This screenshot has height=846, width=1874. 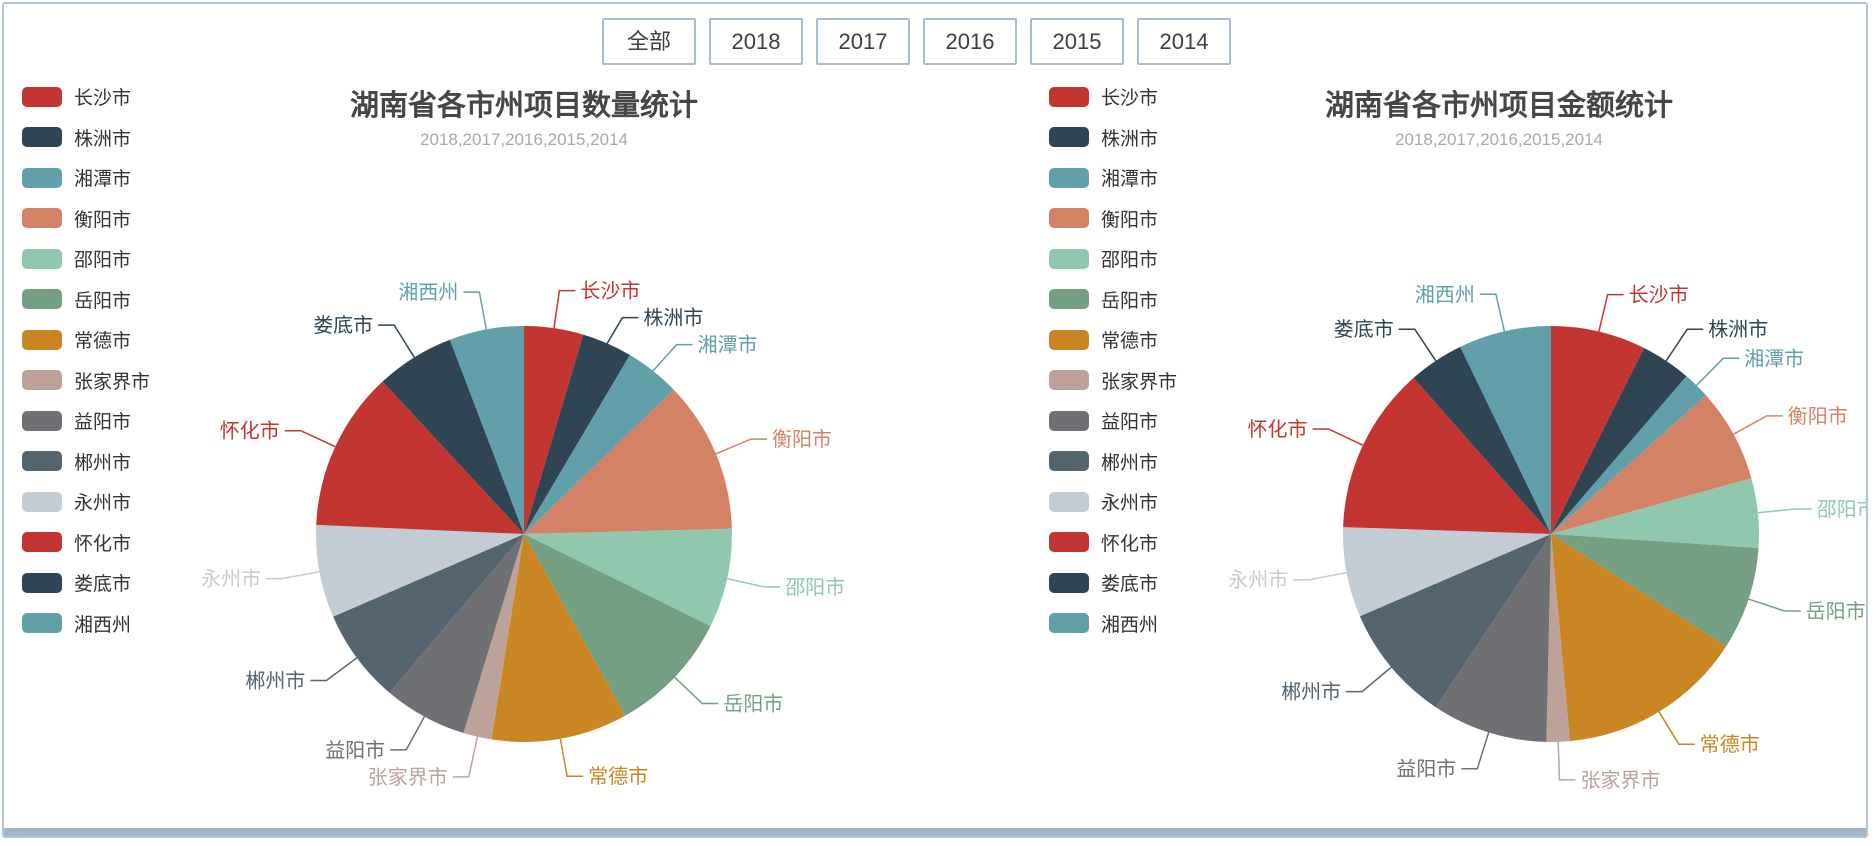 What do you see at coordinates (1130, 422) in the screenshot?
I see `legend-label: 益阳市` at bounding box center [1130, 422].